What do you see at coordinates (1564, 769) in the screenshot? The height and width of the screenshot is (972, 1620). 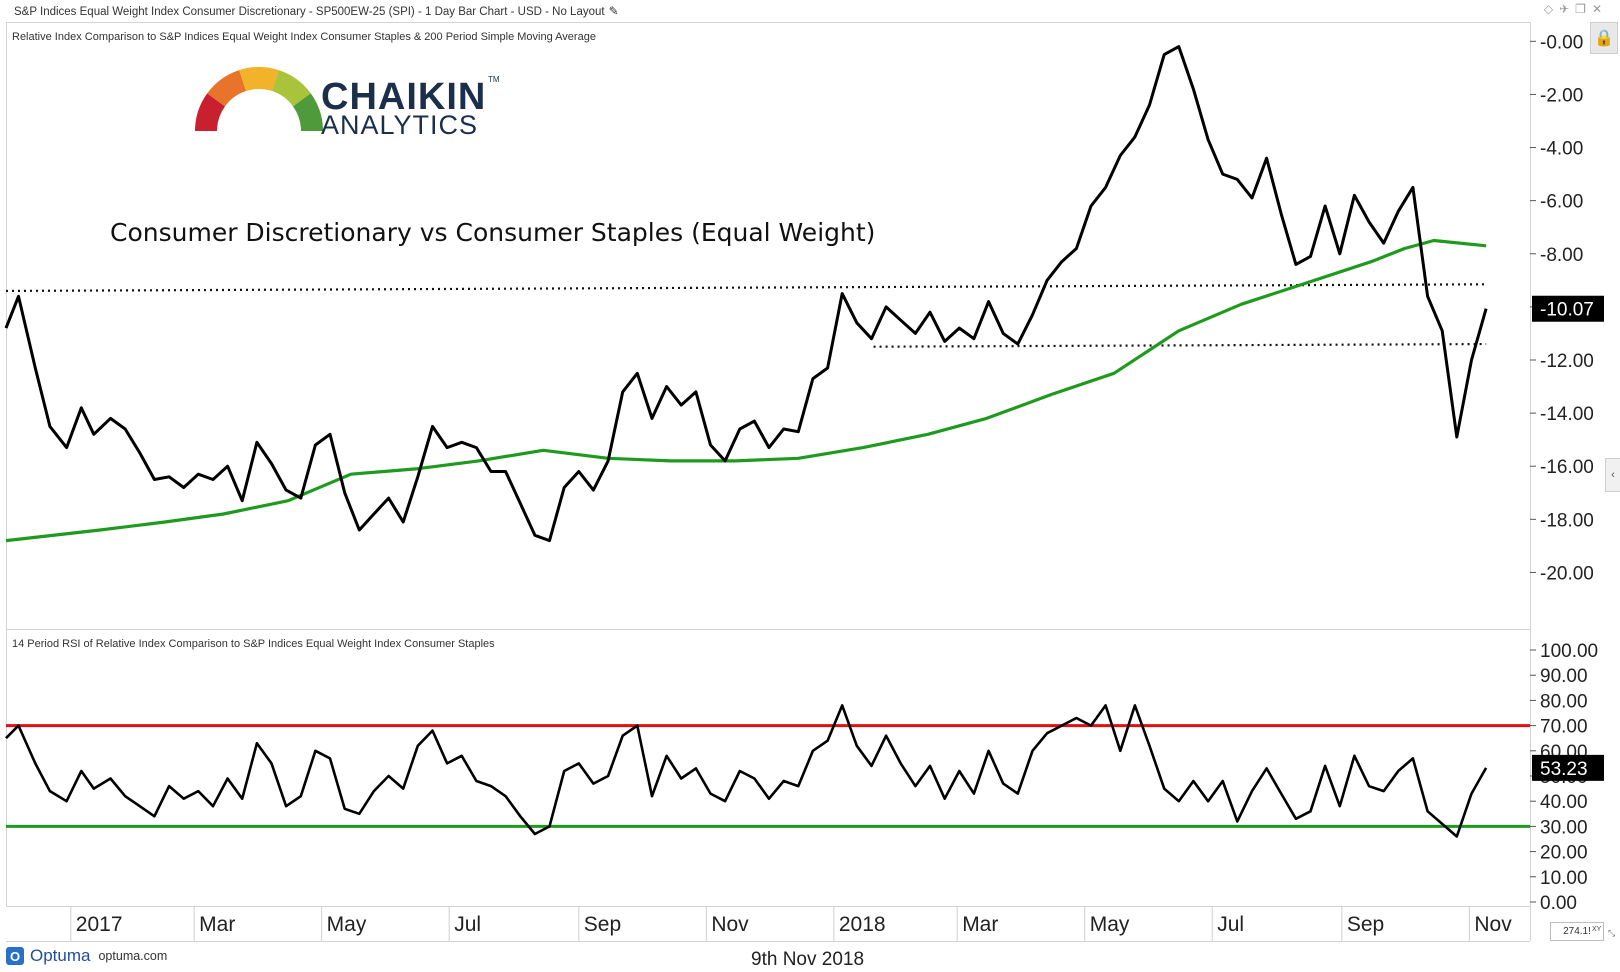 I see `rsi-y-last-value-label: 53.23` at bounding box center [1564, 769].